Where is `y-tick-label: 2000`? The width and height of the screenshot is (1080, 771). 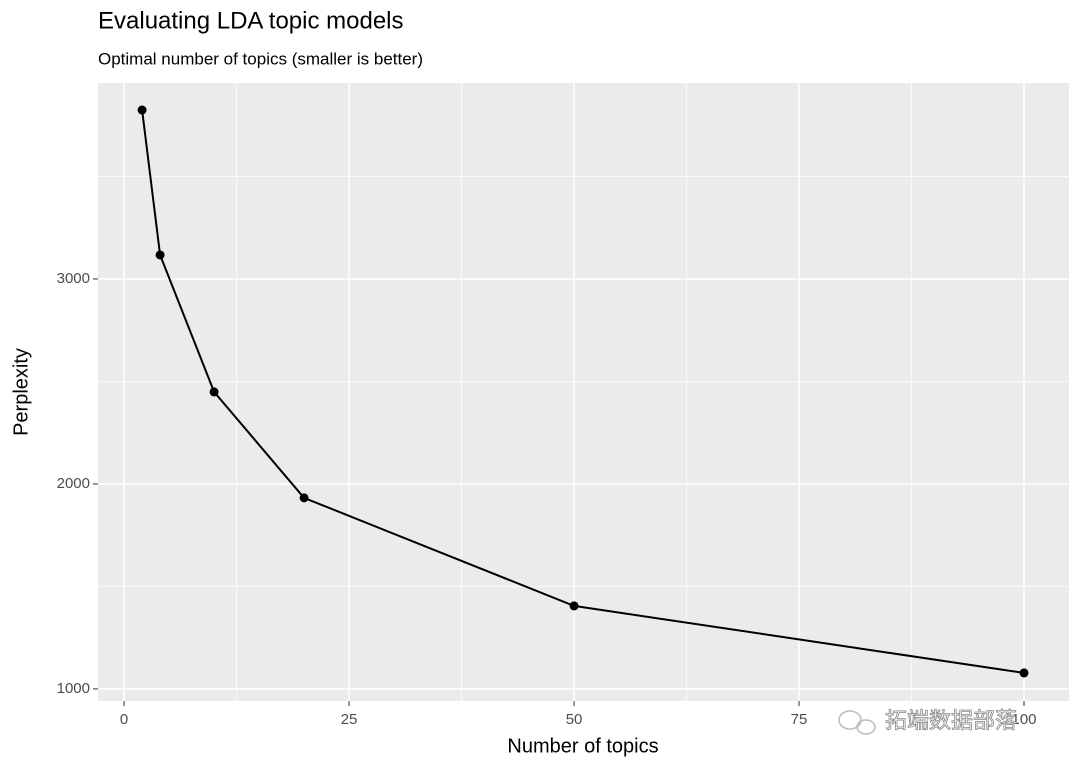
y-tick-label: 2000 is located at coordinates (73, 483).